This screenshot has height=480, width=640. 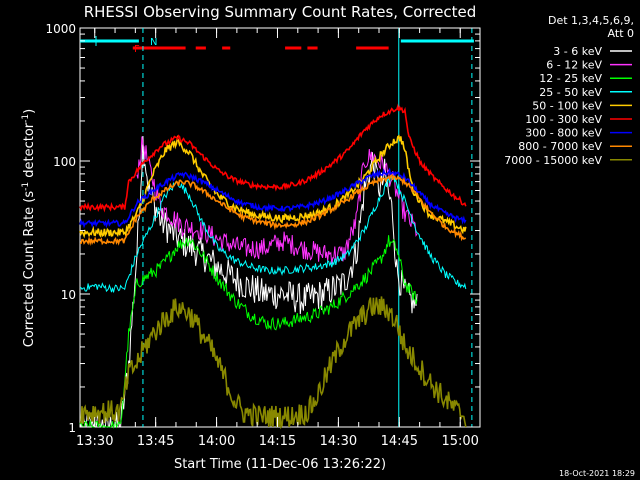 I want to click on flag-f-label: F, so click(x=137, y=49).